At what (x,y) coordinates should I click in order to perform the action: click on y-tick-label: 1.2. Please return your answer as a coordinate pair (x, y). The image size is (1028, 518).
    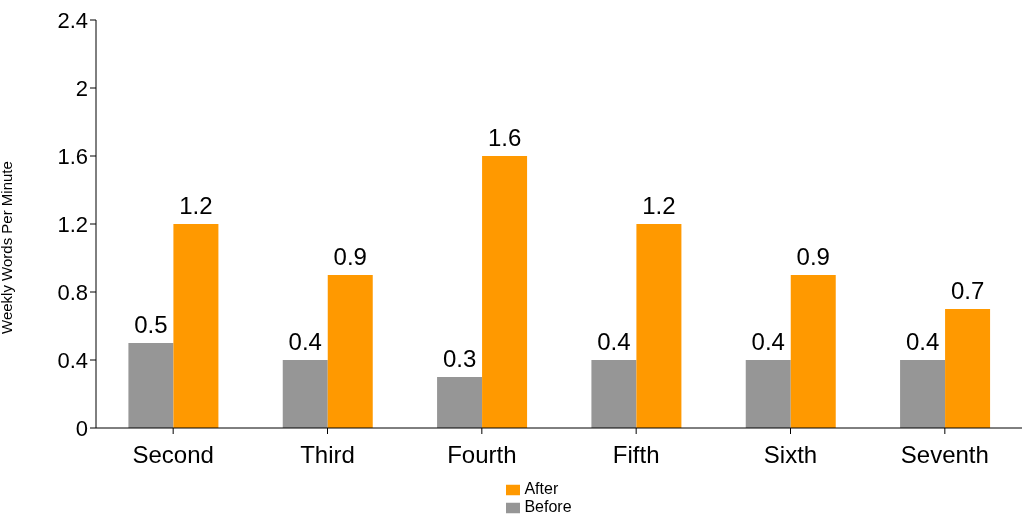
    Looking at the image, I should click on (72, 224).